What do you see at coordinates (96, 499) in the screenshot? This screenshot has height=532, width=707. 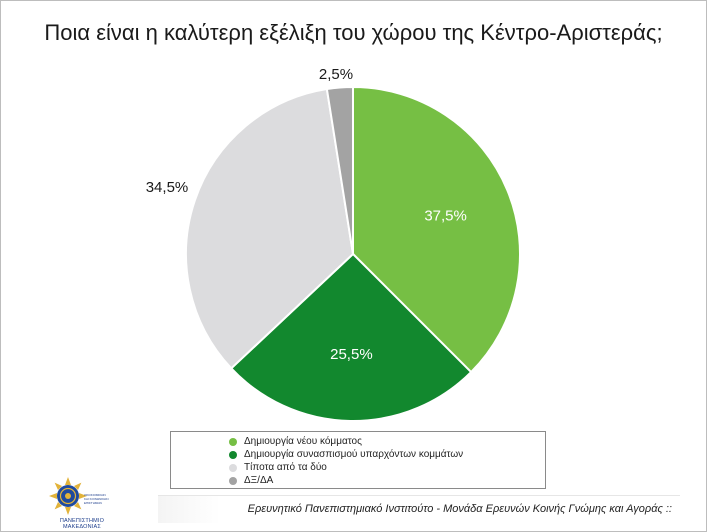 I see `logo-side-text: ΟΙΚΟΝΟΜΙΚΩΝ ΚΑΙ ΚΟΙΝΩΝΙΚΩΝ ΕΠΙΣΤΗΜΩΝ` at bounding box center [96, 499].